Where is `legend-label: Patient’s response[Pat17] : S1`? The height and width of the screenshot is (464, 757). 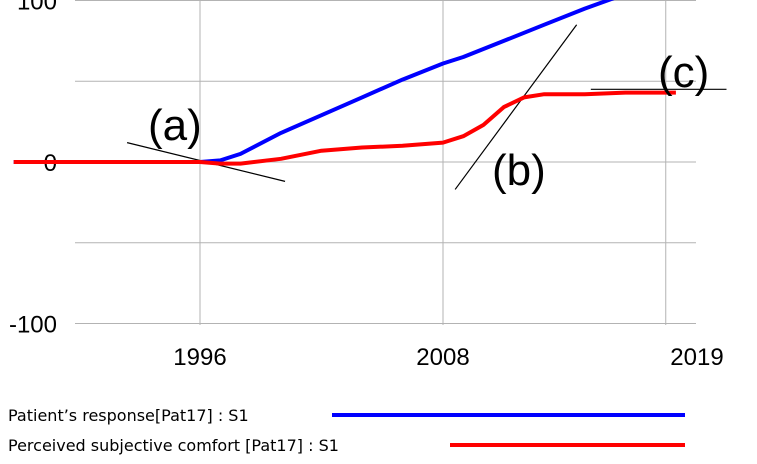 legend-label: Patient’s response[Pat17] : S1 is located at coordinates (128, 415).